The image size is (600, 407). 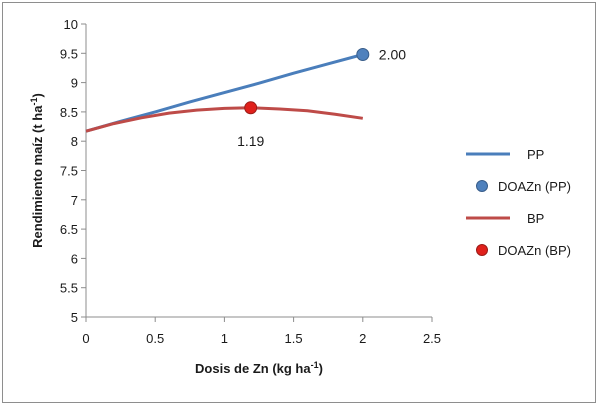 What do you see at coordinates (250, 141) in the screenshot?
I see `data-label-doazn-bp: 1.19` at bounding box center [250, 141].